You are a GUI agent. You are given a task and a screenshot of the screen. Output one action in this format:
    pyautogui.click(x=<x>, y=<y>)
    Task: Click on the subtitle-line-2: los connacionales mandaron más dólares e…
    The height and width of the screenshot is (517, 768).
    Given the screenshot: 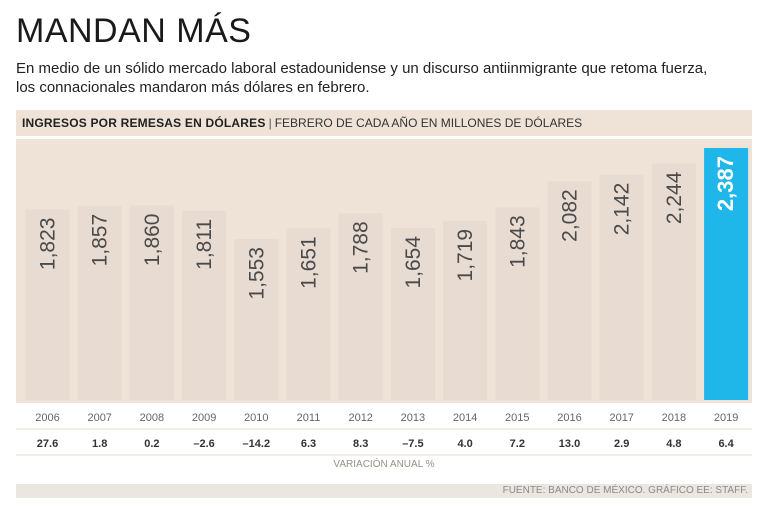 What is the action you would take?
    pyautogui.click(x=193, y=87)
    